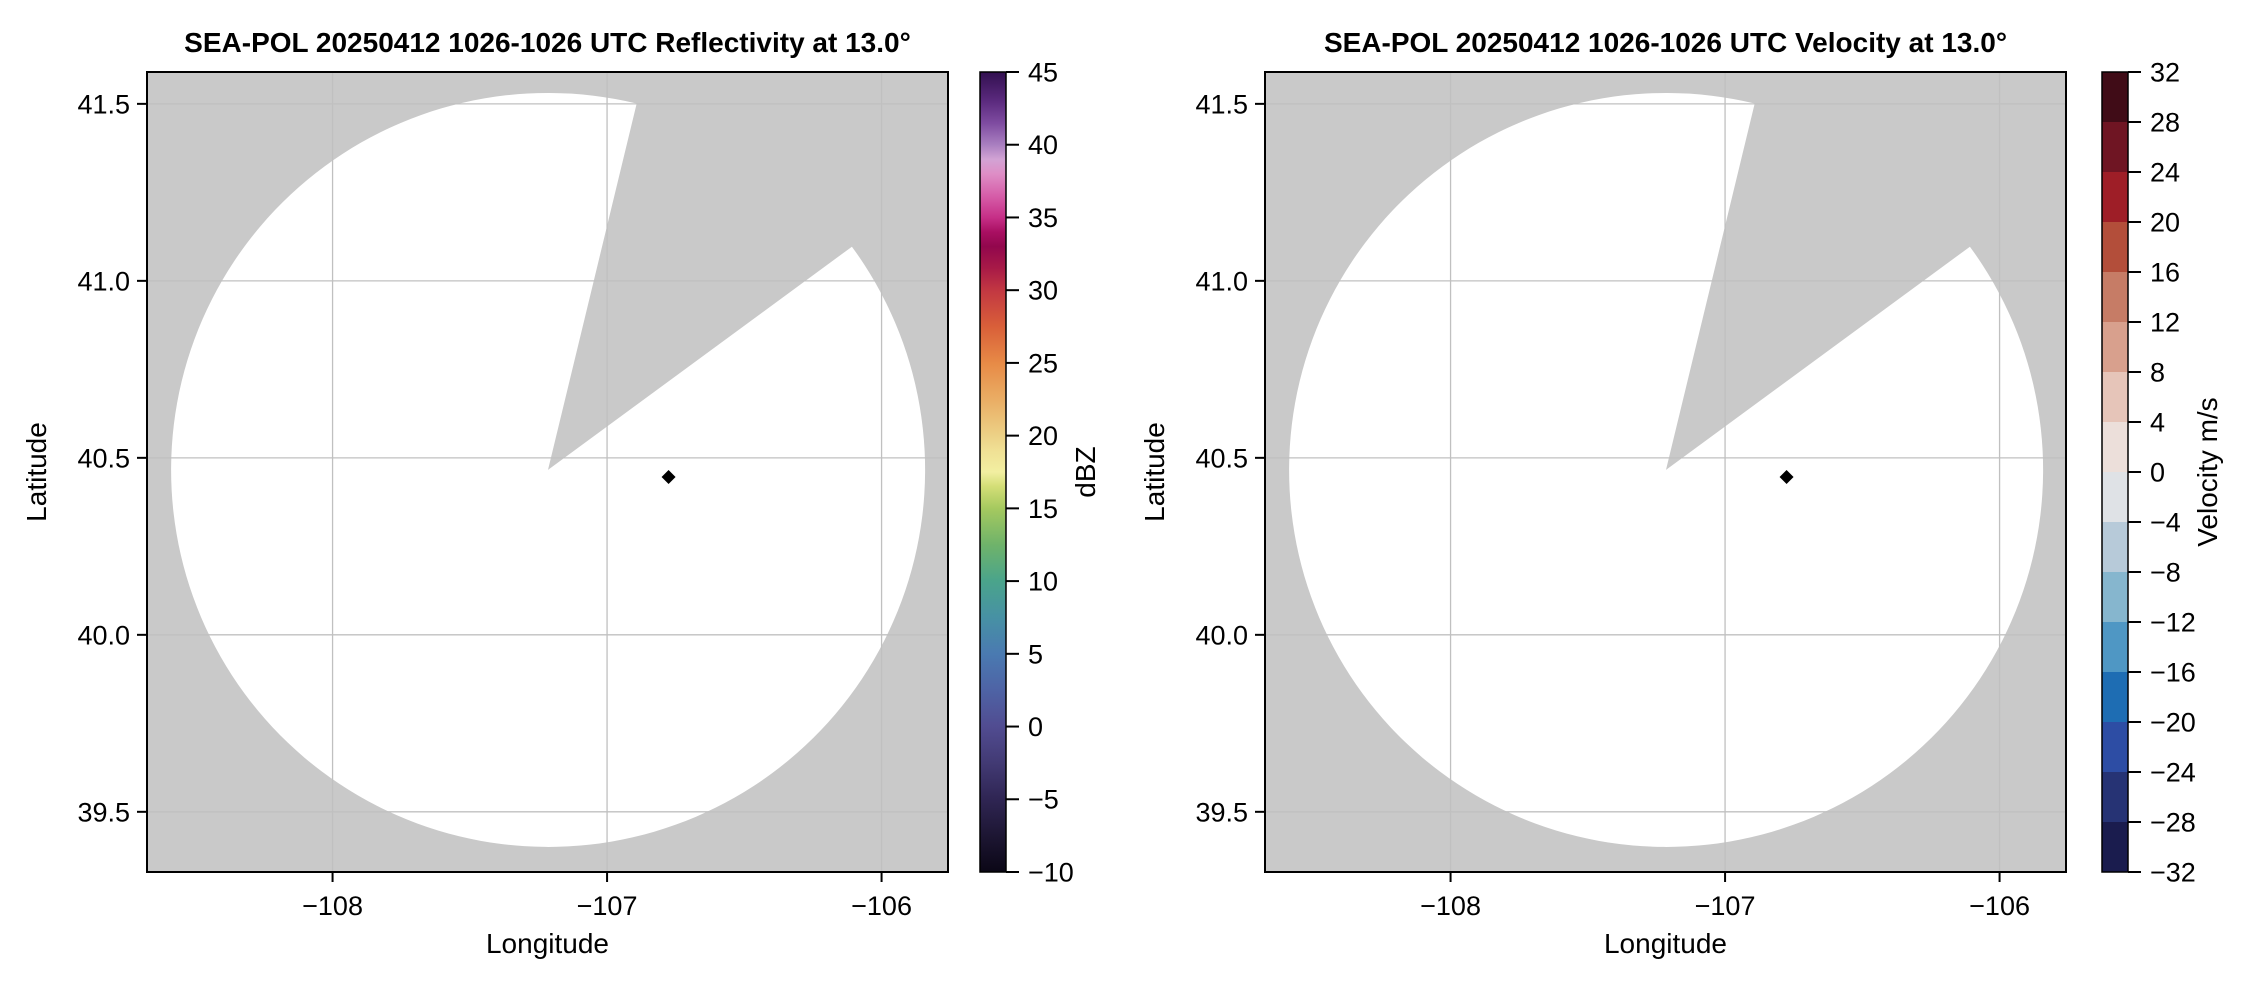 Image resolution: width=2262 pixels, height=995 pixels. I want to click on colorbar-tick-label: 28, so click(2165, 122).